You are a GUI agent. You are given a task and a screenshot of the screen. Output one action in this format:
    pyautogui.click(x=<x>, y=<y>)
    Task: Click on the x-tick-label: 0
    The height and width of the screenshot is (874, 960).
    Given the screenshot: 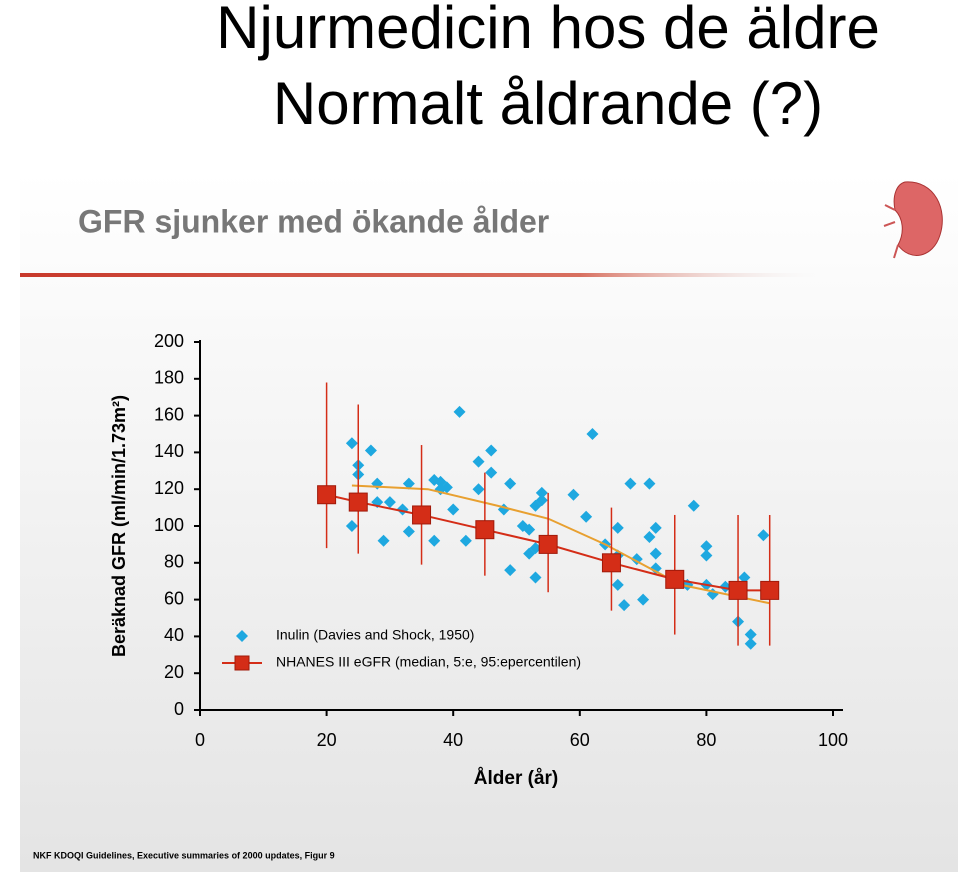 What is the action you would take?
    pyautogui.click(x=200, y=740)
    